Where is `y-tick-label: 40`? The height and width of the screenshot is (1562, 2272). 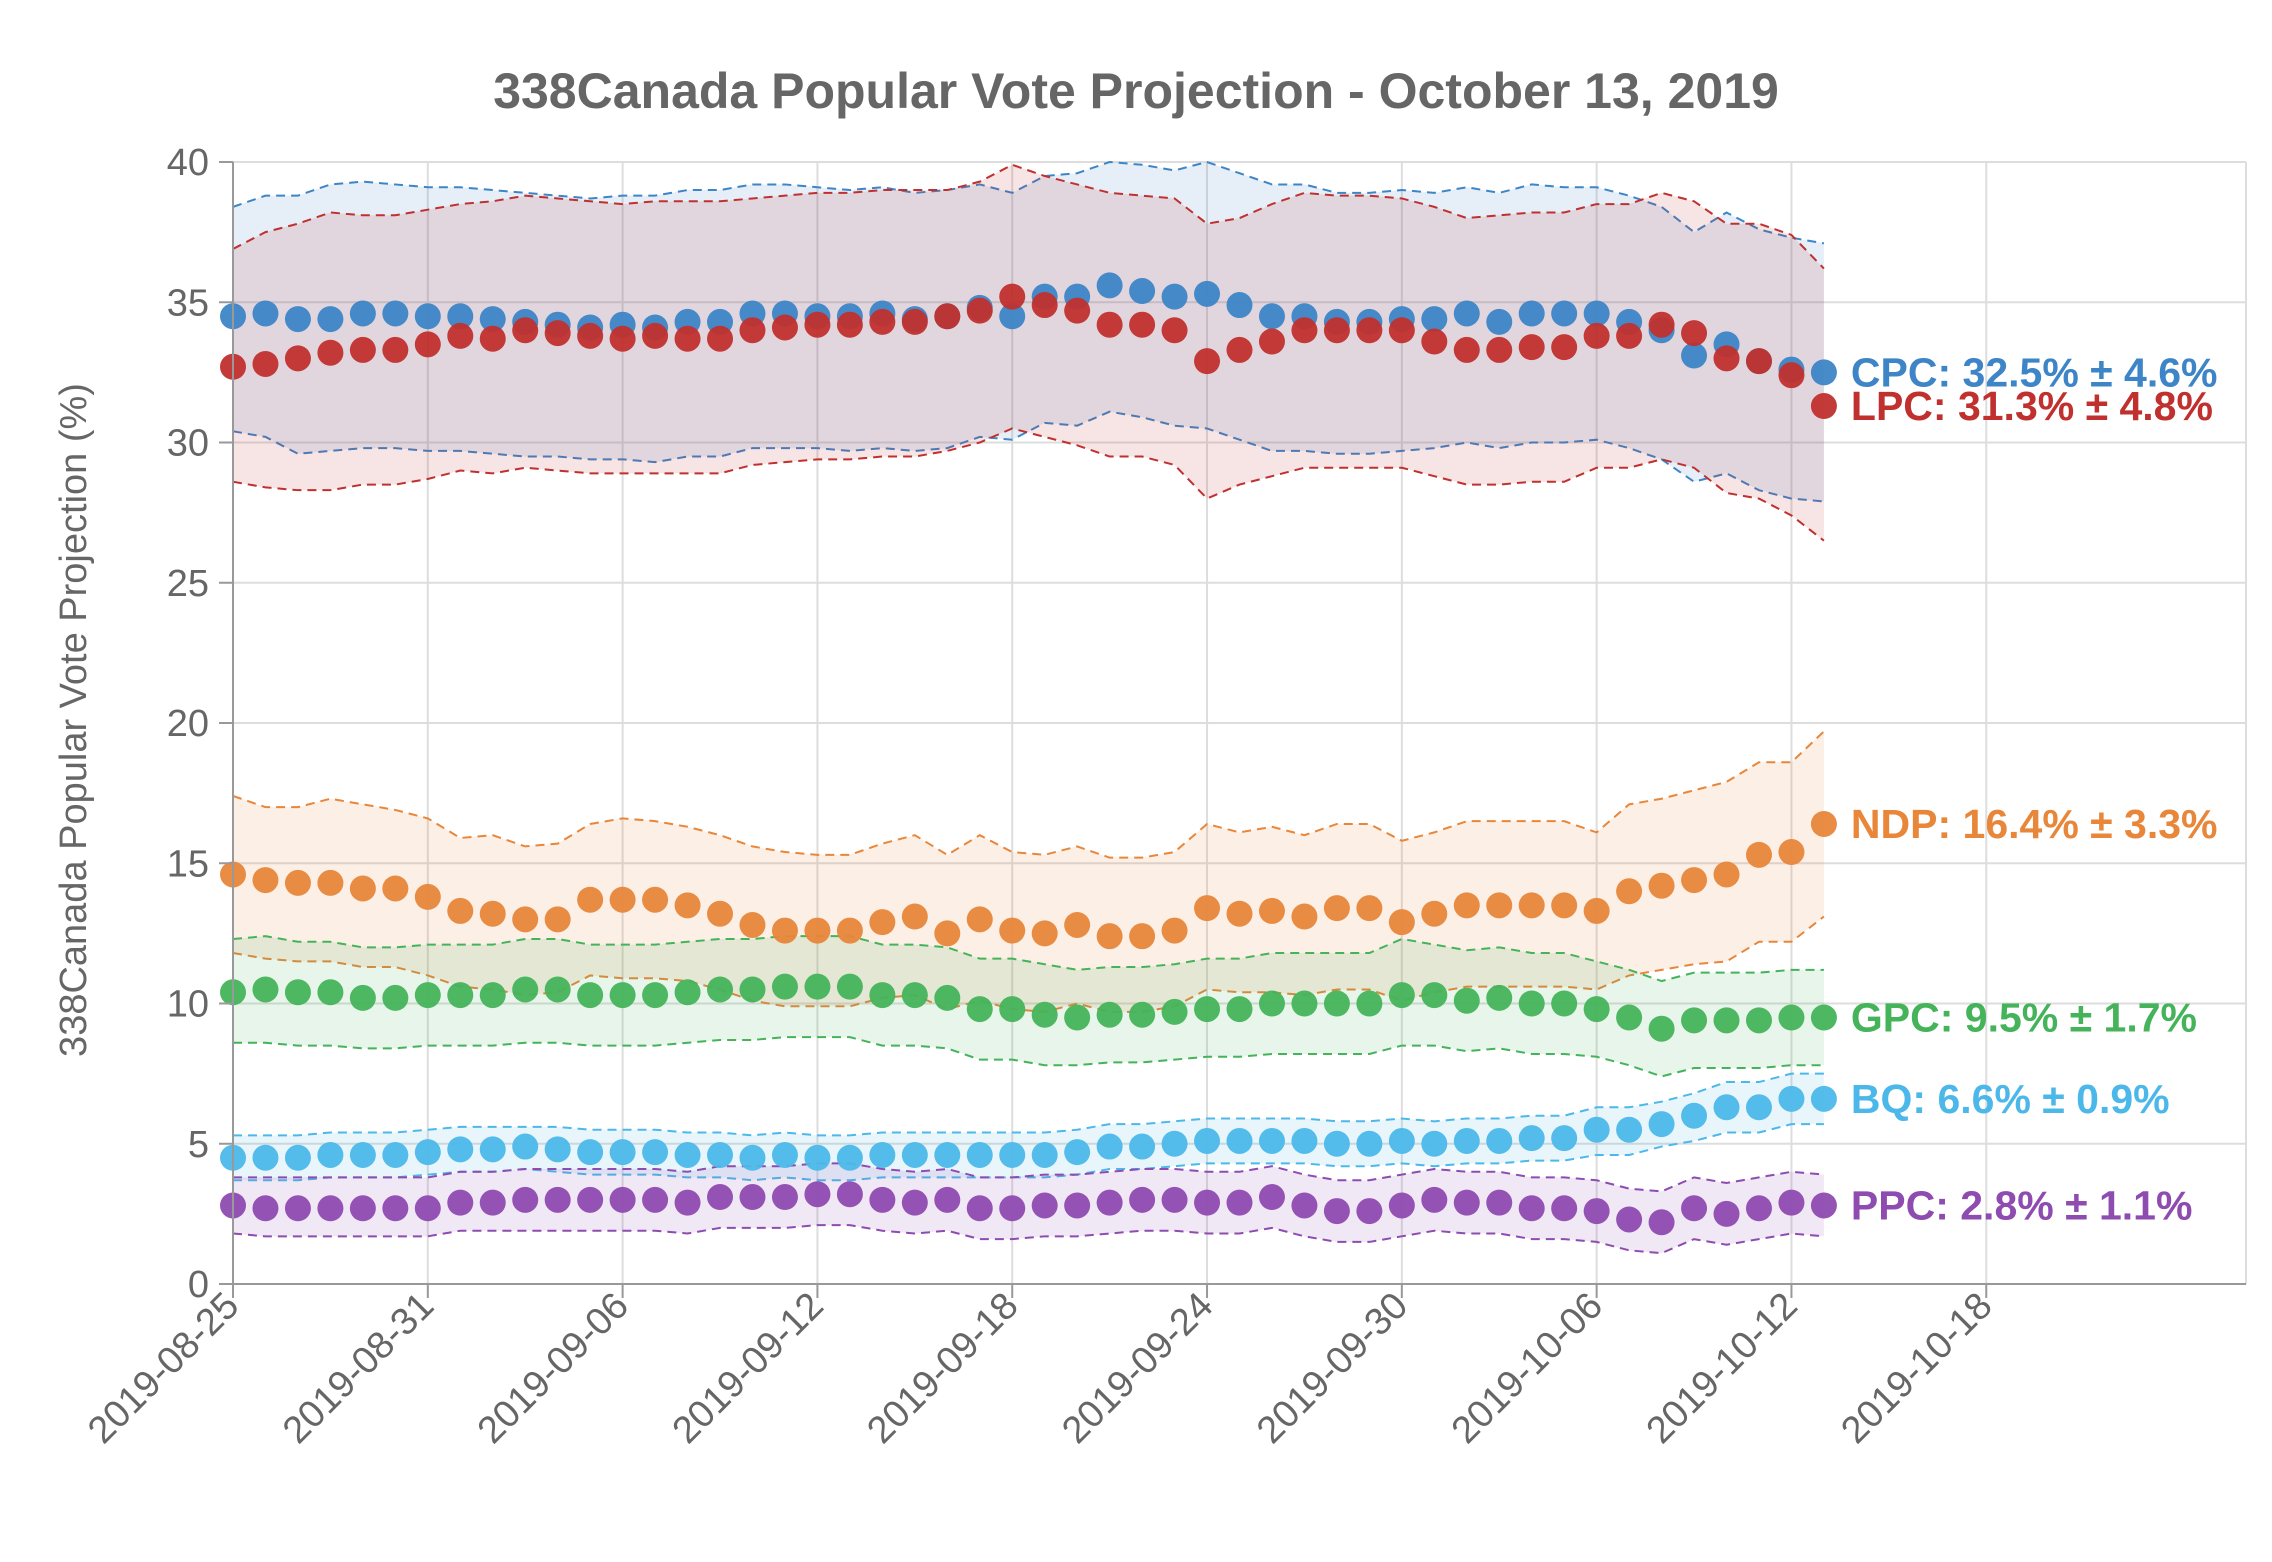 y-tick-label: 40 is located at coordinates (188, 163).